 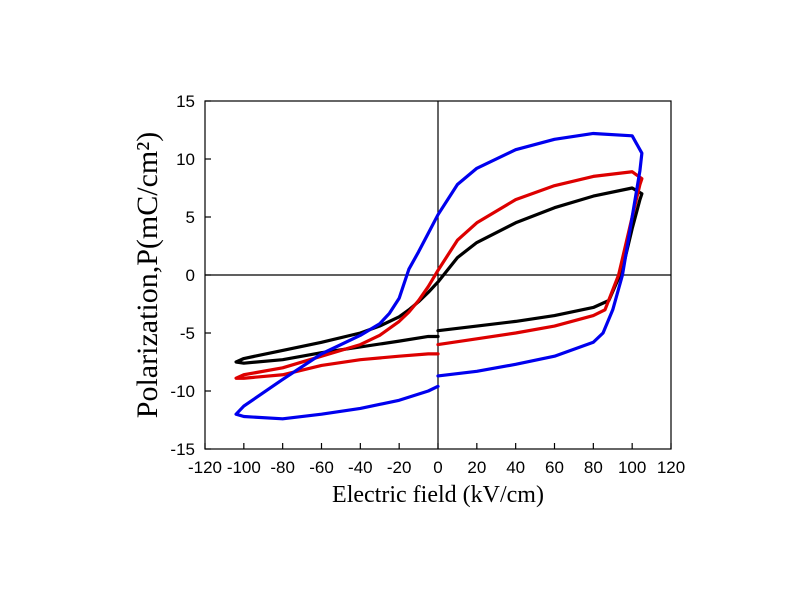 I want to click on x-tick-label: -60, so click(x=321, y=467).